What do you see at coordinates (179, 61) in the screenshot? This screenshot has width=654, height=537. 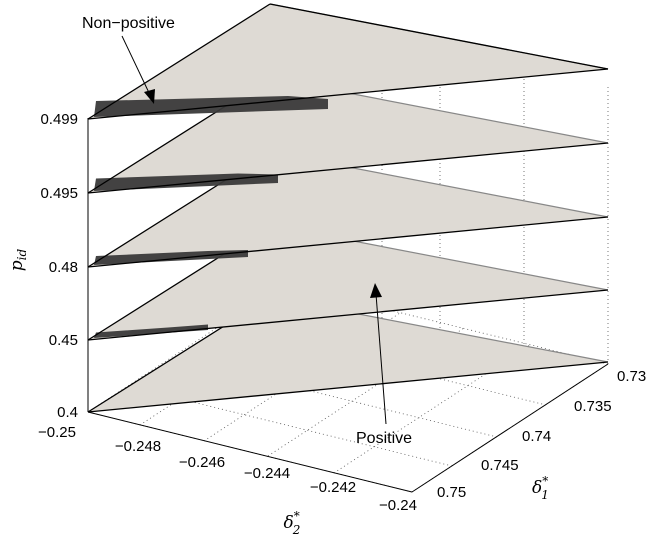 I see `surface-layer-left-edge` at bounding box center [179, 61].